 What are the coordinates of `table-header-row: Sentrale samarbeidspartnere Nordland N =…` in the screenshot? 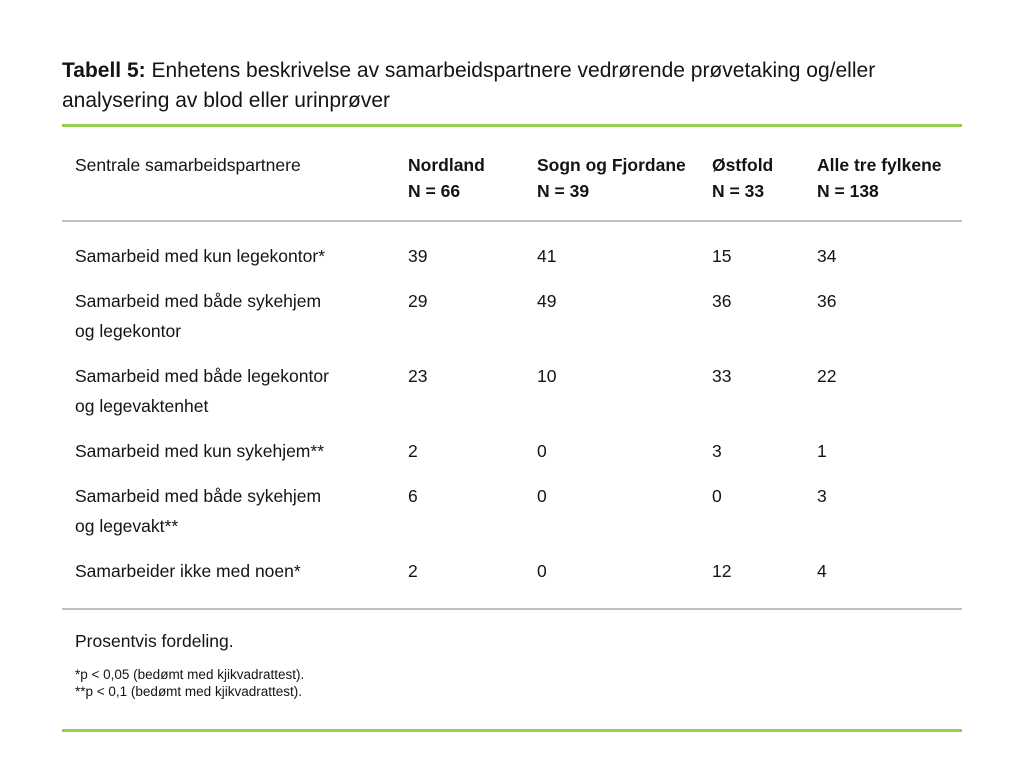 It's located at (512, 174).